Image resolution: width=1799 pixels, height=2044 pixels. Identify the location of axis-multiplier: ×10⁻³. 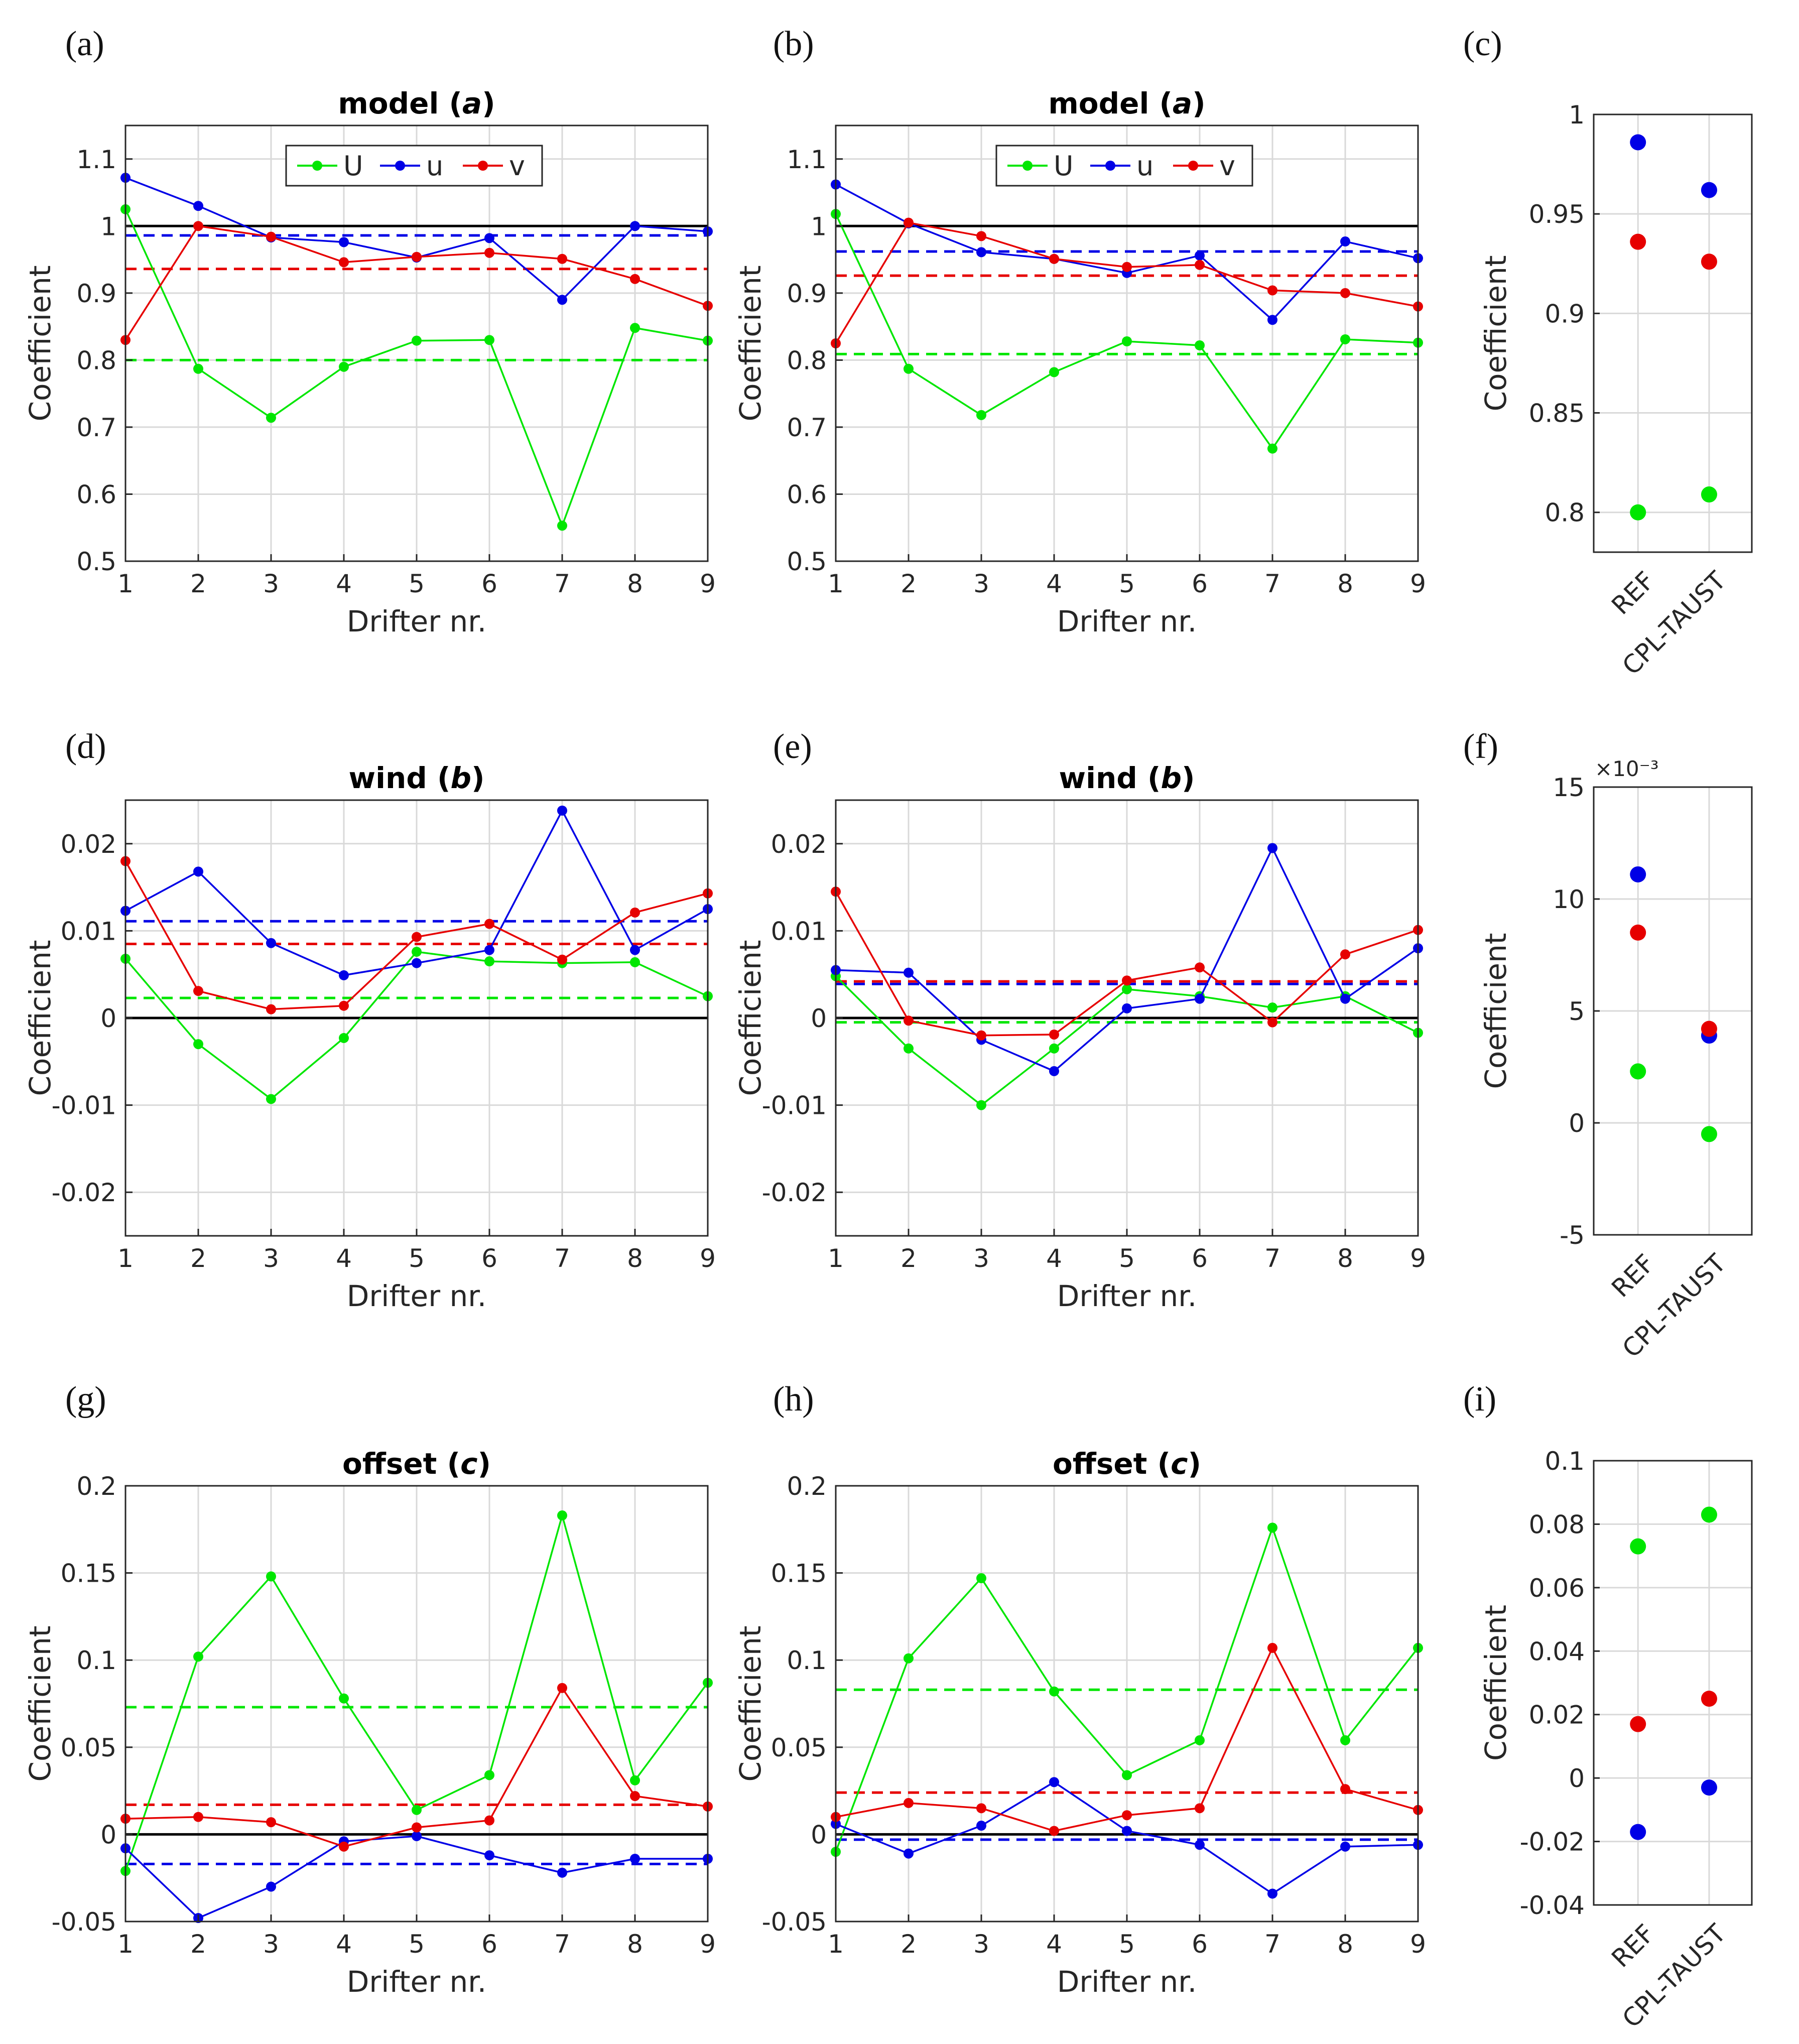
(1627, 768).